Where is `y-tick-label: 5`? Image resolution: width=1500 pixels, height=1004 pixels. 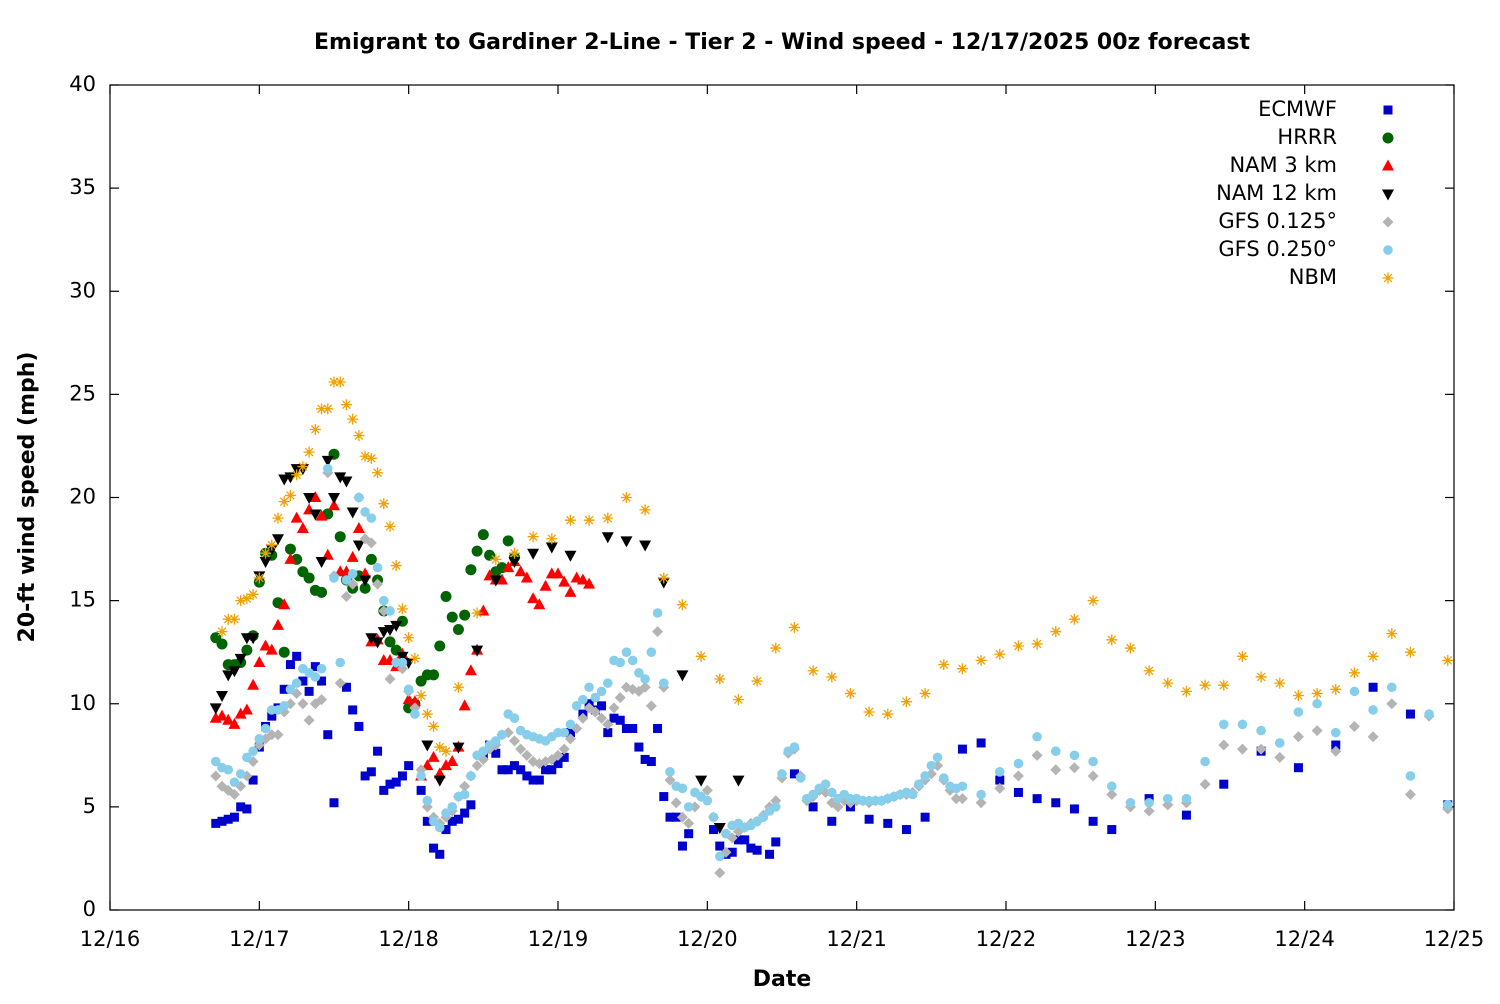
y-tick-label: 5 is located at coordinates (89, 806).